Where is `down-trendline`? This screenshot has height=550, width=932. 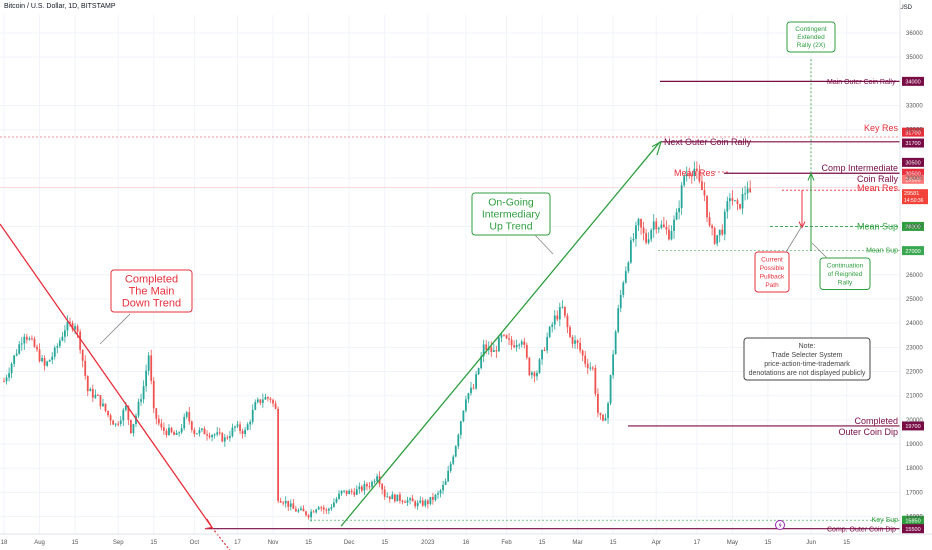 down-trendline is located at coordinates (106, 375).